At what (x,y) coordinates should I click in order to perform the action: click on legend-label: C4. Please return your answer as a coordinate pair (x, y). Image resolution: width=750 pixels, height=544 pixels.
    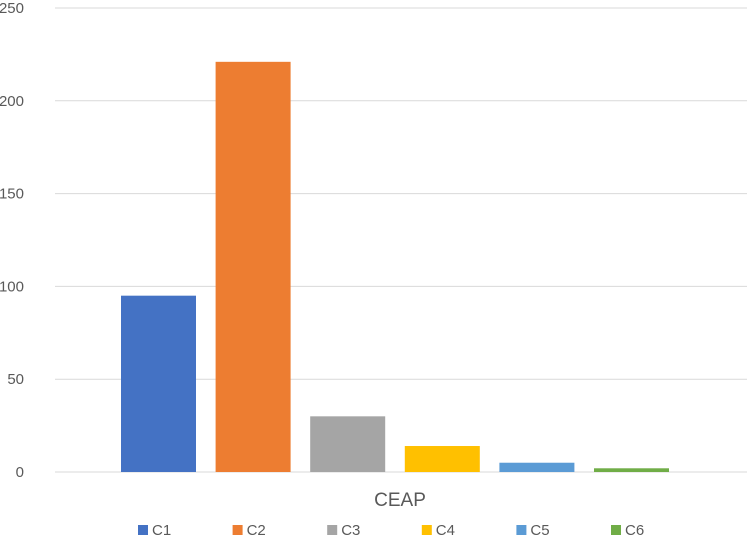
    Looking at the image, I should click on (445, 530).